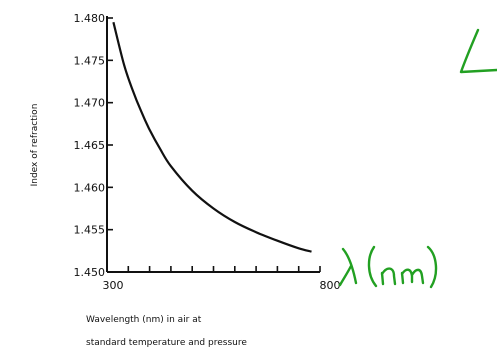 The image size is (497, 352). Describe the element at coordinates (90, 18) in the screenshot. I see `y-tick-label: 1.480` at that location.